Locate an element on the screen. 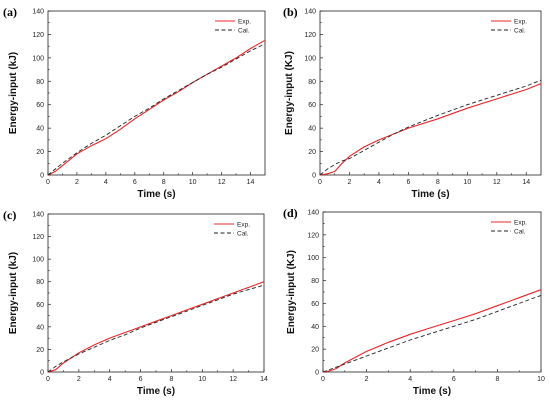 Image resolution: width=550 pixels, height=403 pixels. panel-label: (b) is located at coordinates (290, 12).